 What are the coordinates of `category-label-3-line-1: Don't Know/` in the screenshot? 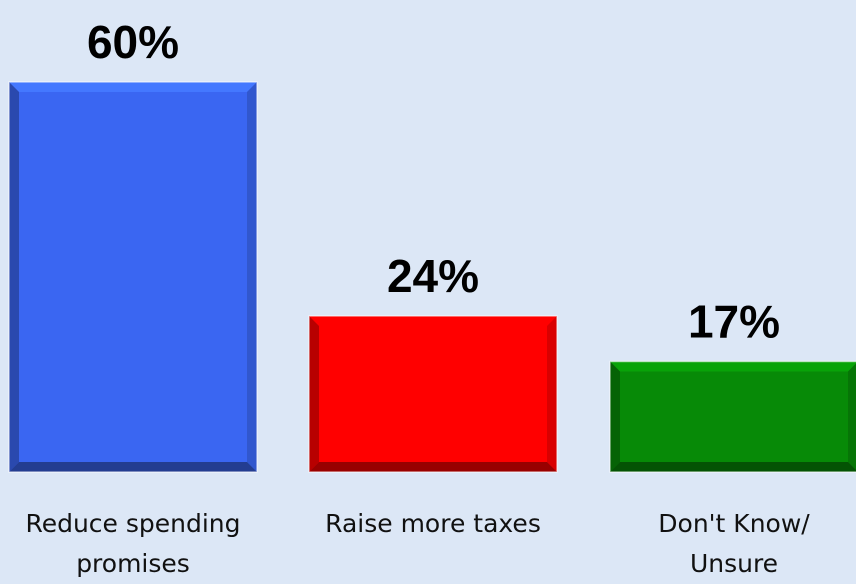 It's located at (734, 523).